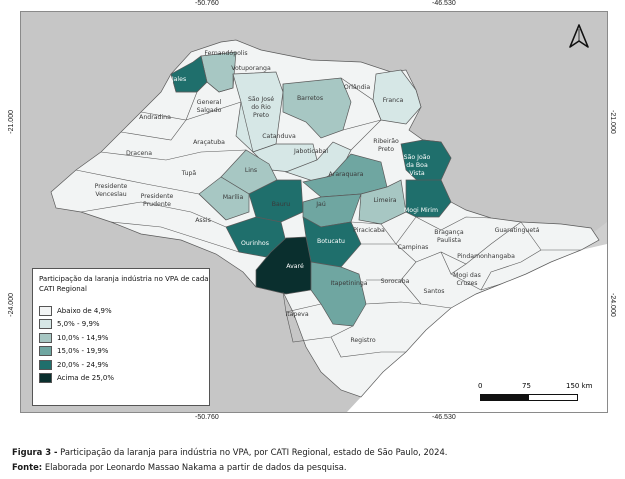 This screenshot has width=625, height=479. What do you see at coordinates (486, 256) in the screenshot?
I see `label-pindamonhangaba: Pindamonhangaba` at bounding box center [486, 256].